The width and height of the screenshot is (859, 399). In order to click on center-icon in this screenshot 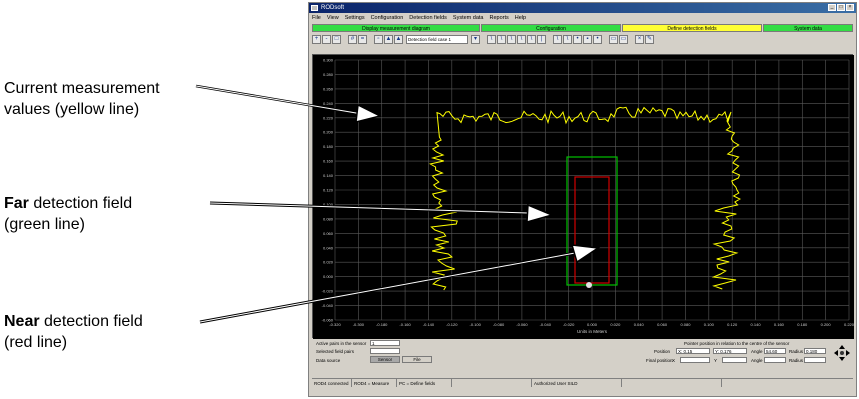, I will do `click(842, 353)`.